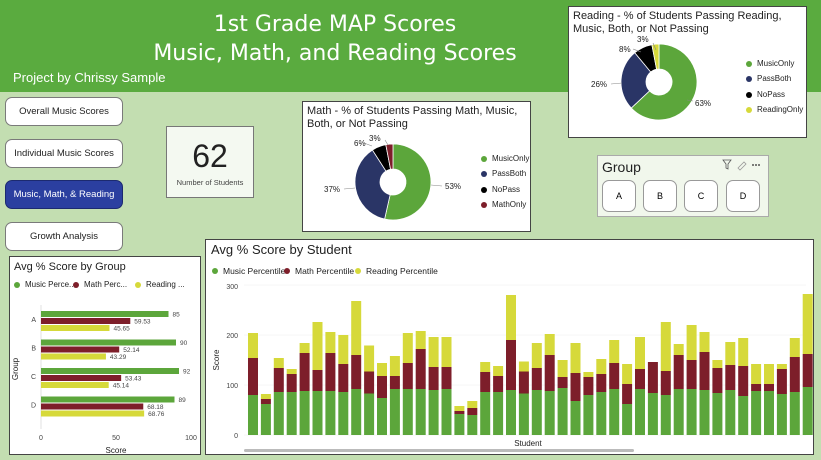 The image size is (821, 460). Describe the element at coordinates (528, 443) in the screenshot. I see `student-chart-xlabel: Student` at that location.